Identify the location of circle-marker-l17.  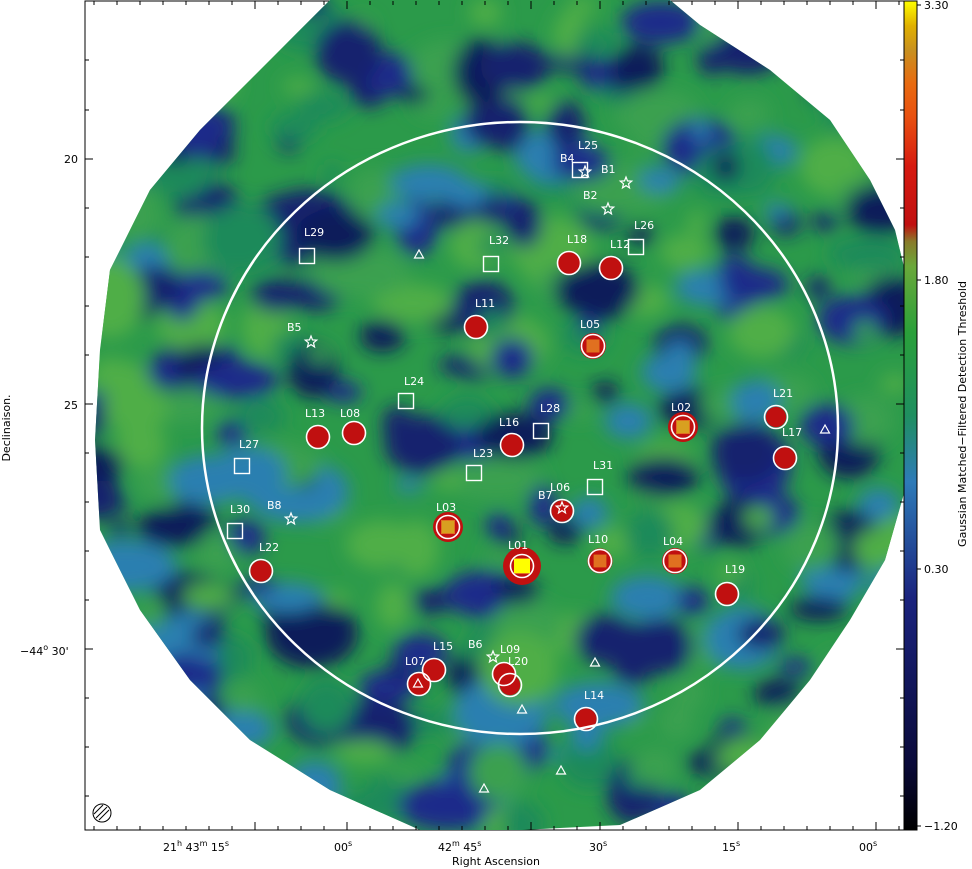
(785, 458).